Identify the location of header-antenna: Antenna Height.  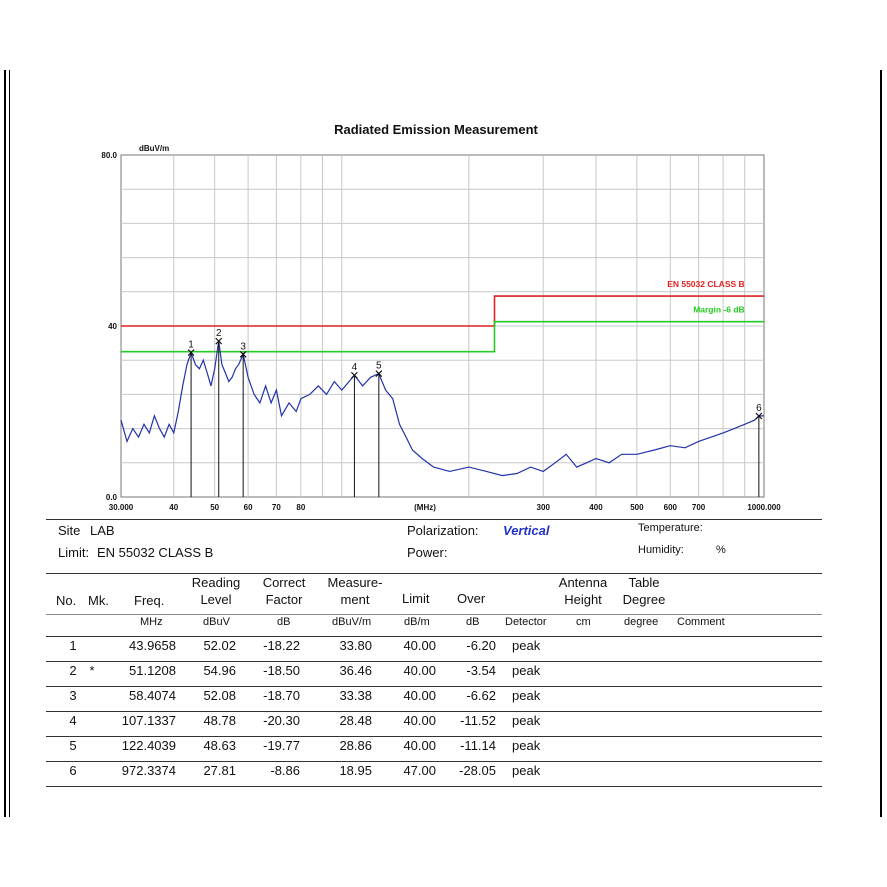
(583, 591).